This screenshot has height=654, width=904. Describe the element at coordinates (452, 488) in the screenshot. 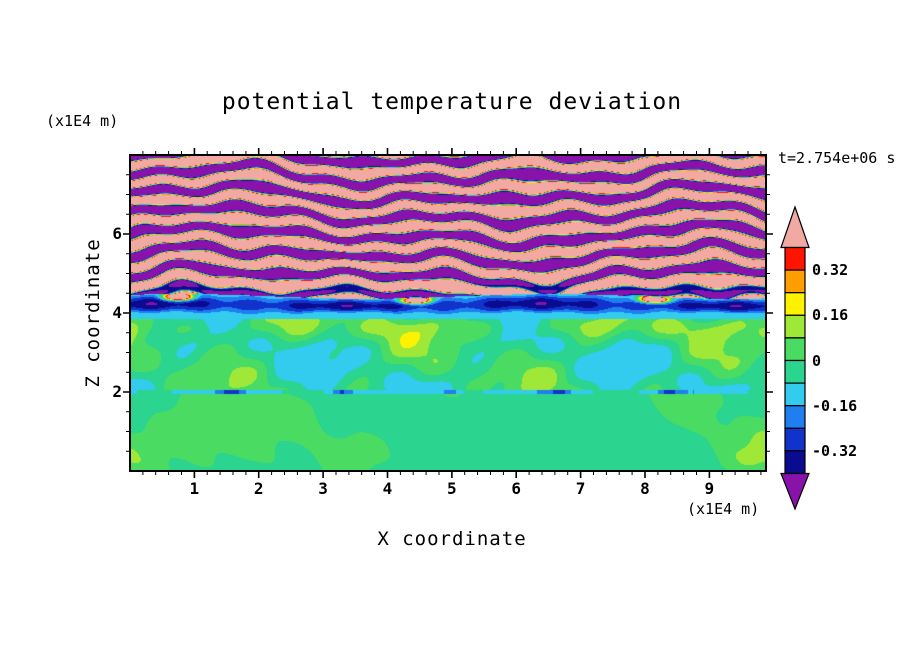

I see `x-tick-label: 5` at that location.